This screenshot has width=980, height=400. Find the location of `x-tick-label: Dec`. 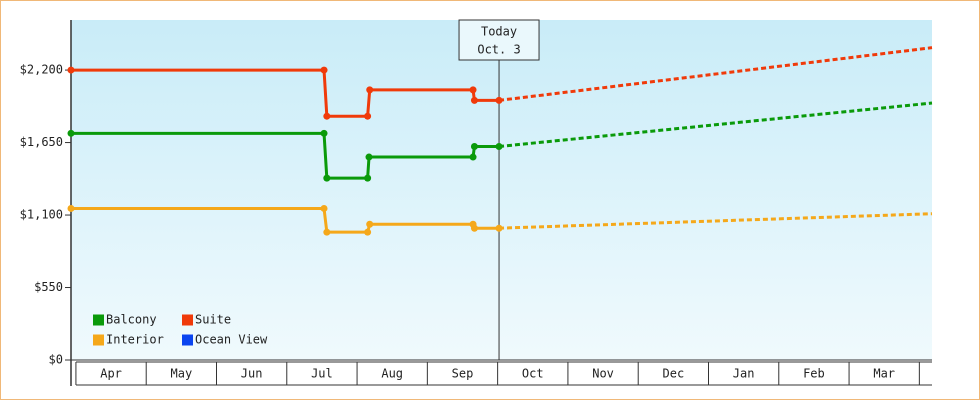

x-tick-label: Dec is located at coordinates (674, 374).